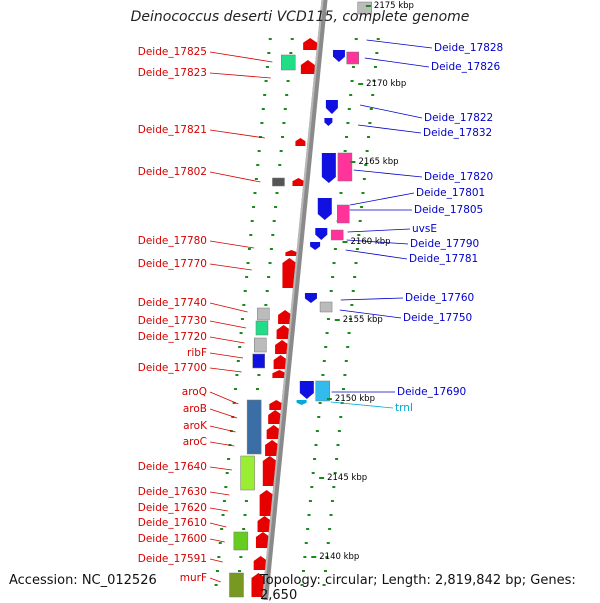  I want to click on gene-label-left: Deide_17610, so click(172, 523).